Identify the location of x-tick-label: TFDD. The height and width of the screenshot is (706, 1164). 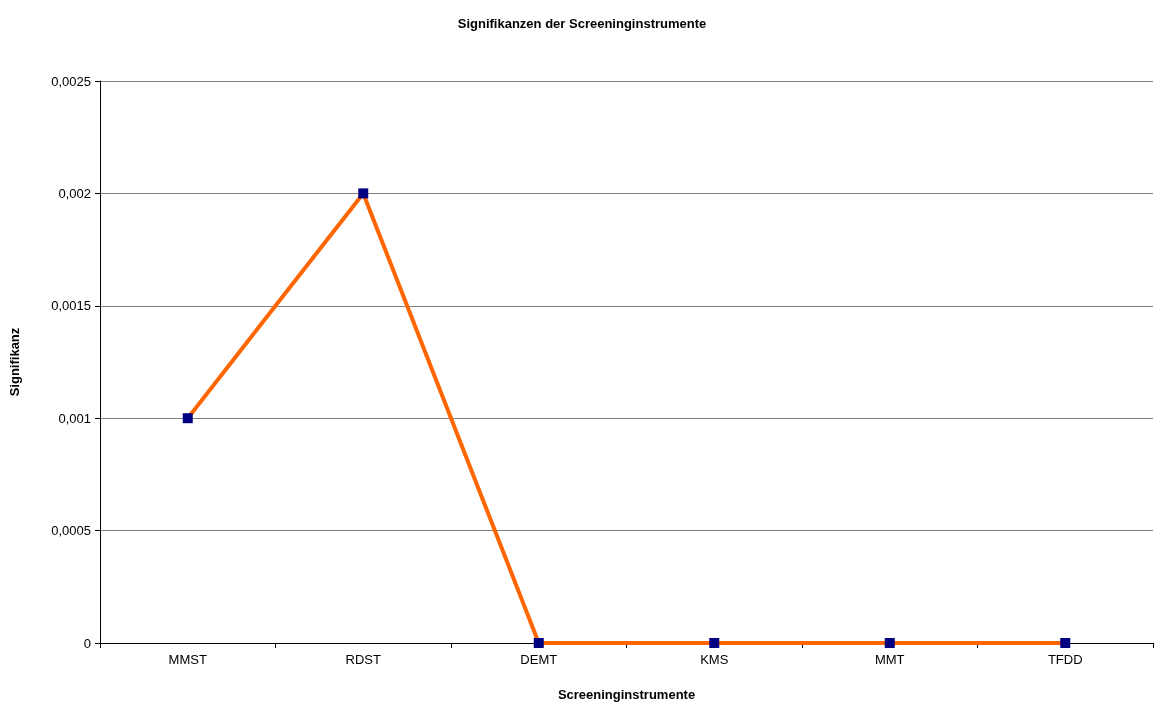
(1065, 659).